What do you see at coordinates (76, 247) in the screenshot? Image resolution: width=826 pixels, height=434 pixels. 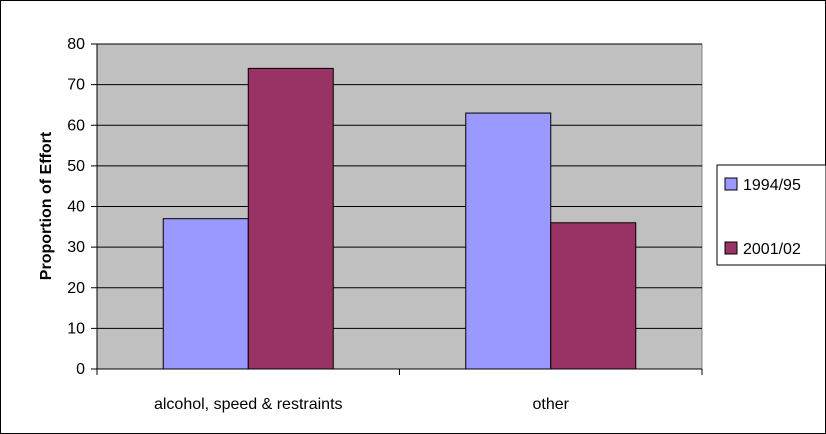 I see `y-tick-label: 30` at bounding box center [76, 247].